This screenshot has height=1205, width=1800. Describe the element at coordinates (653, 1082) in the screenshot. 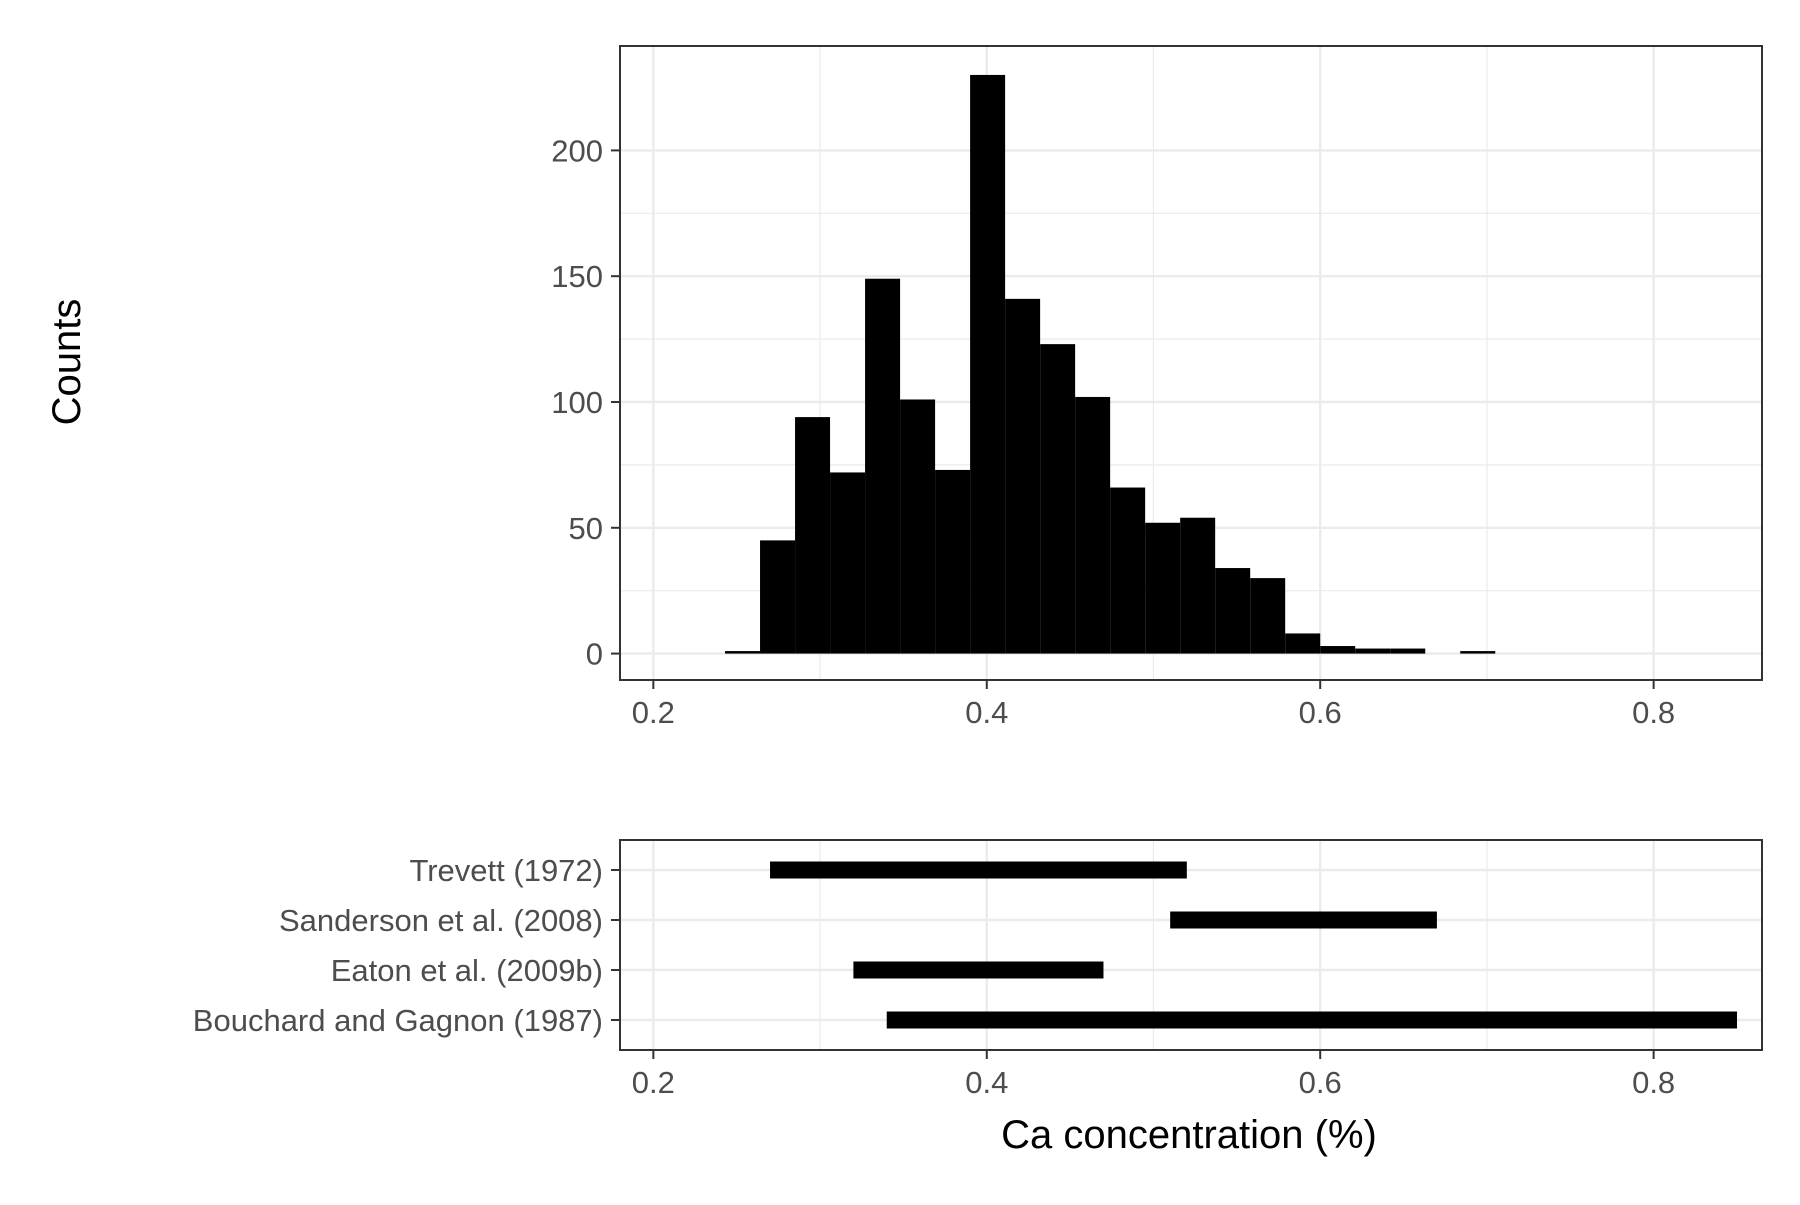

I see `range-x-tick-label: 0.2` at that location.